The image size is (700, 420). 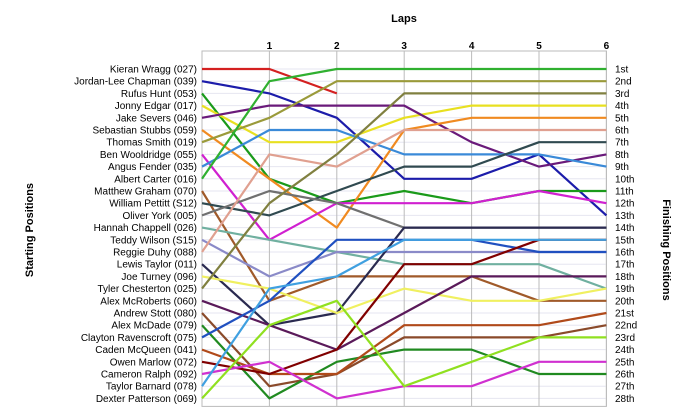 I want to click on finish-label: 17th, so click(x=624, y=265).